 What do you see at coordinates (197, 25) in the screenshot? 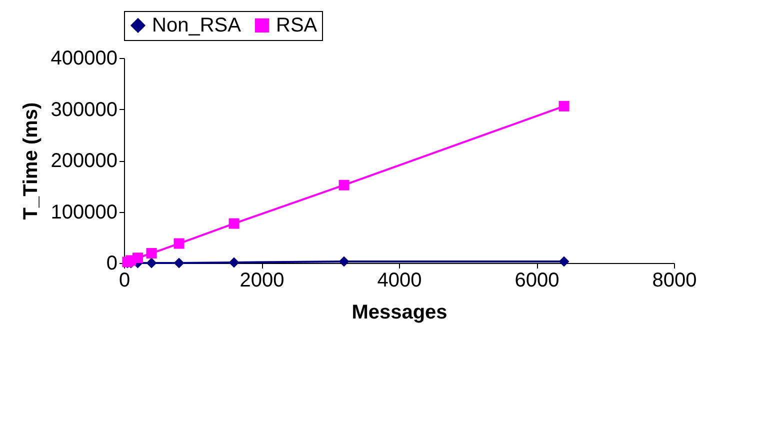
I see `legend-label: Non_RSA` at bounding box center [197, 25].